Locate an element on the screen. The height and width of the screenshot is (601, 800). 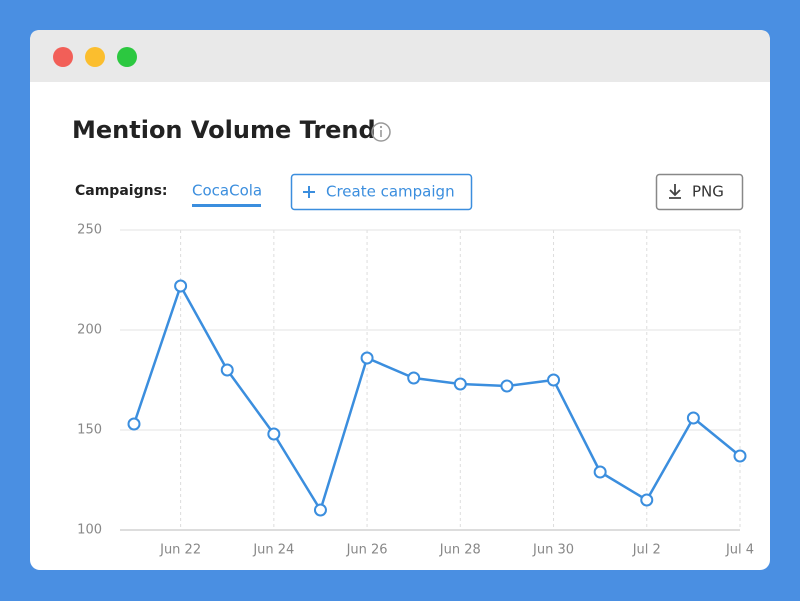
info-circle is located at coordinates (381, 132).